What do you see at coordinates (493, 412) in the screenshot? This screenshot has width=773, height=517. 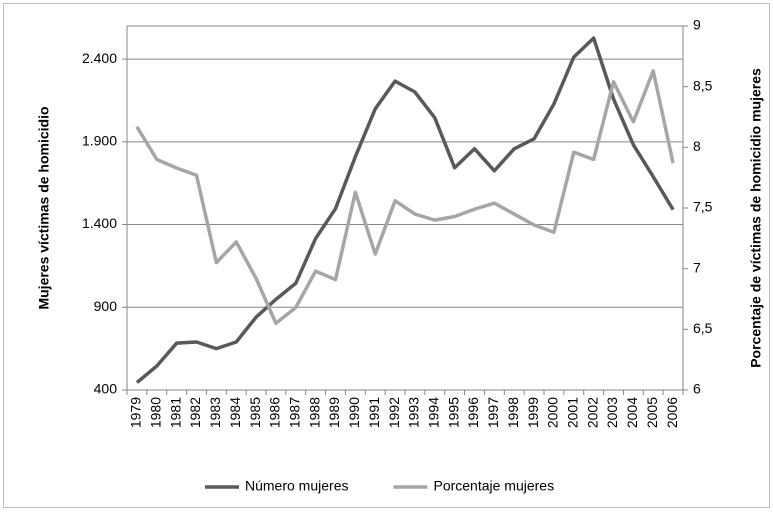 I see `x-tick-label: 1997` at bounding box center [493, 412].